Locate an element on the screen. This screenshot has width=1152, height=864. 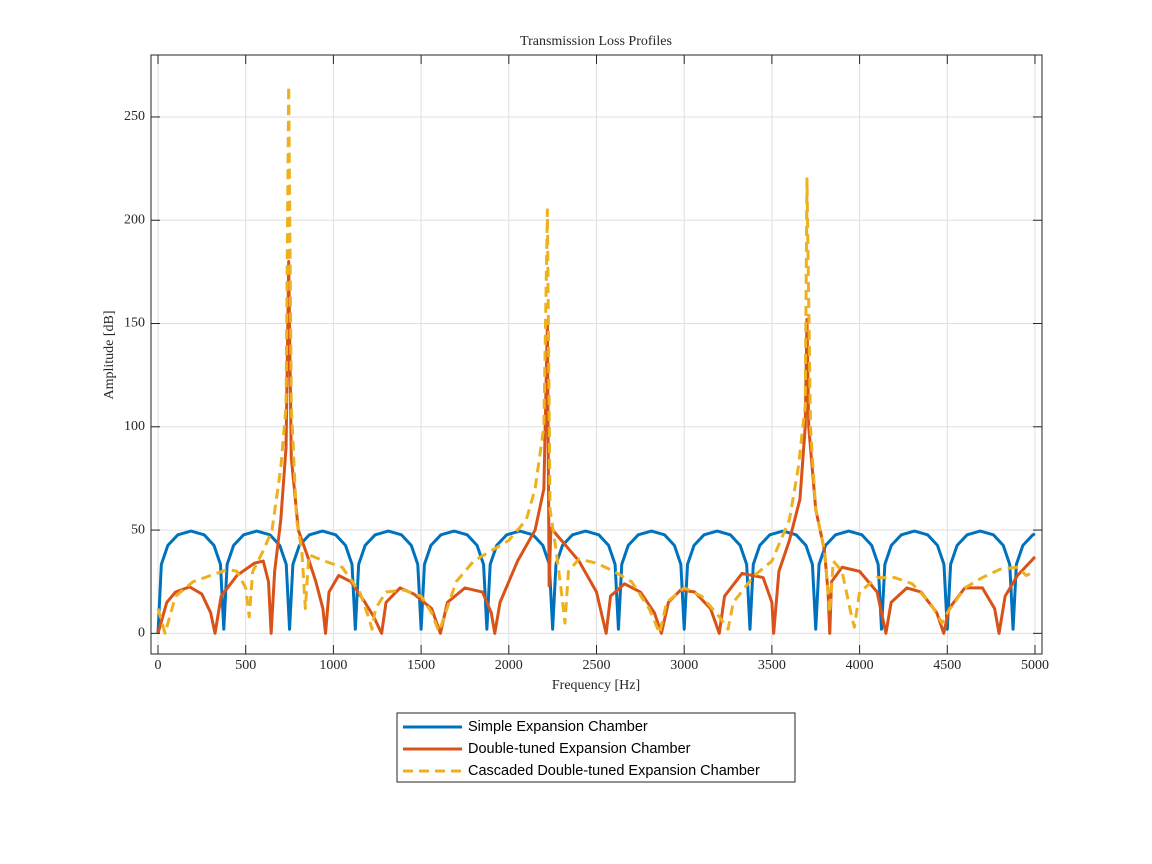
x-tick-label: 2500 is located at coordinates (597, 665).